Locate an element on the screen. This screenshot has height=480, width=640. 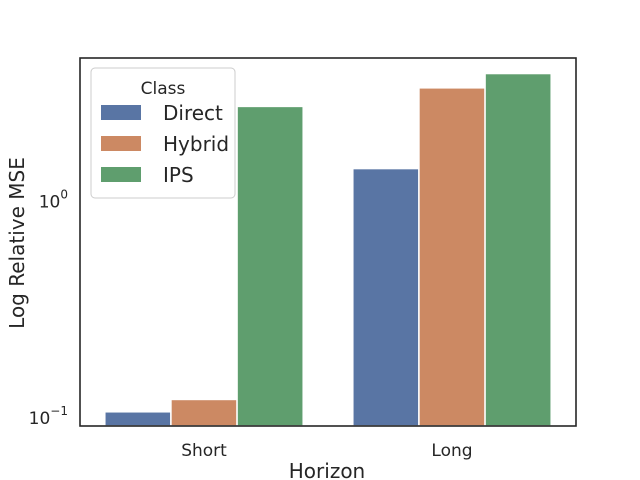
legend-label-hybrid: Hybrid is located at coordinates (196, 144).